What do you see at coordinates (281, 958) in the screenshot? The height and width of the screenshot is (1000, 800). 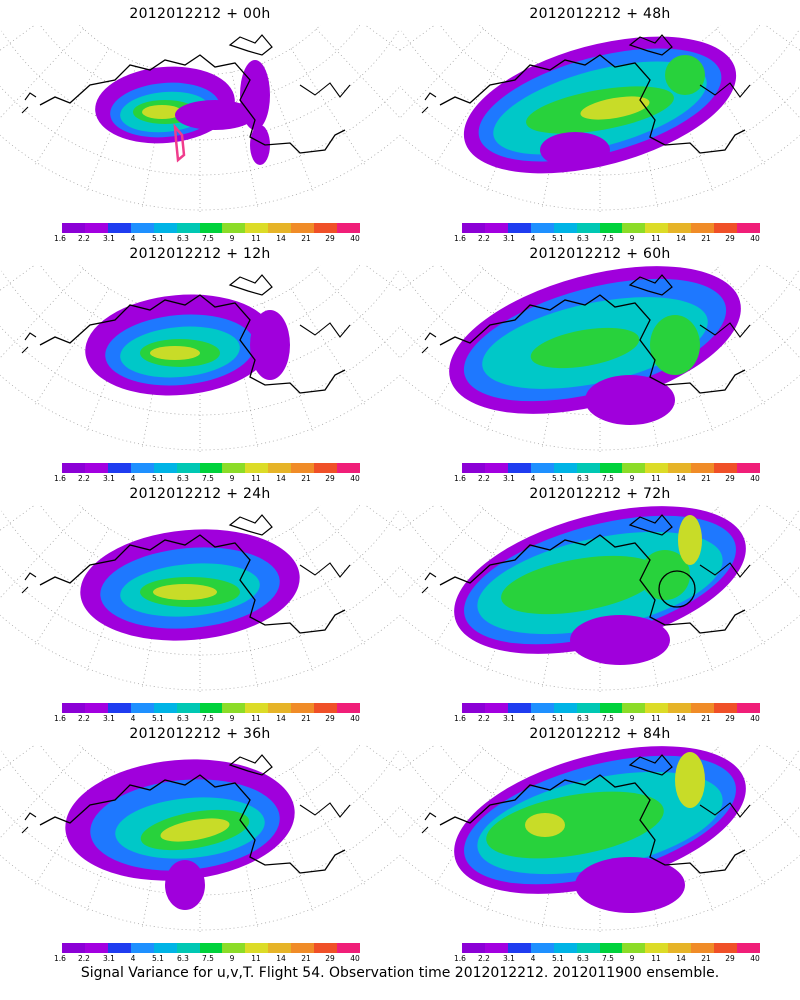 I see `colorbar-label: 14` at bounding box center [281, 958].